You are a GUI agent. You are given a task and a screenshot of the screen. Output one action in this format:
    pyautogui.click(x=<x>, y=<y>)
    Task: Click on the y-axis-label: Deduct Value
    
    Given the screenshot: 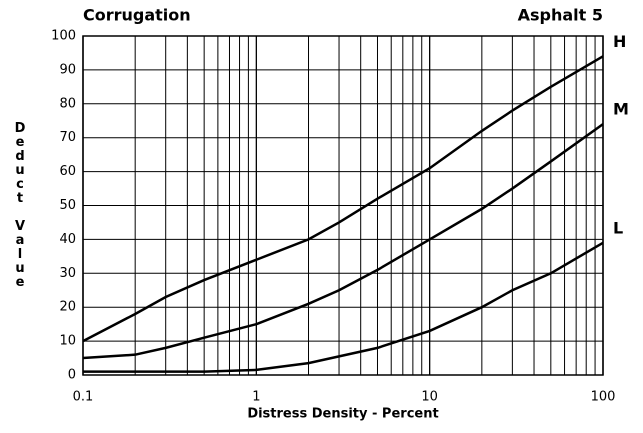 What is the action you would take?
    pyautogui.click(x=20, y=205)
    